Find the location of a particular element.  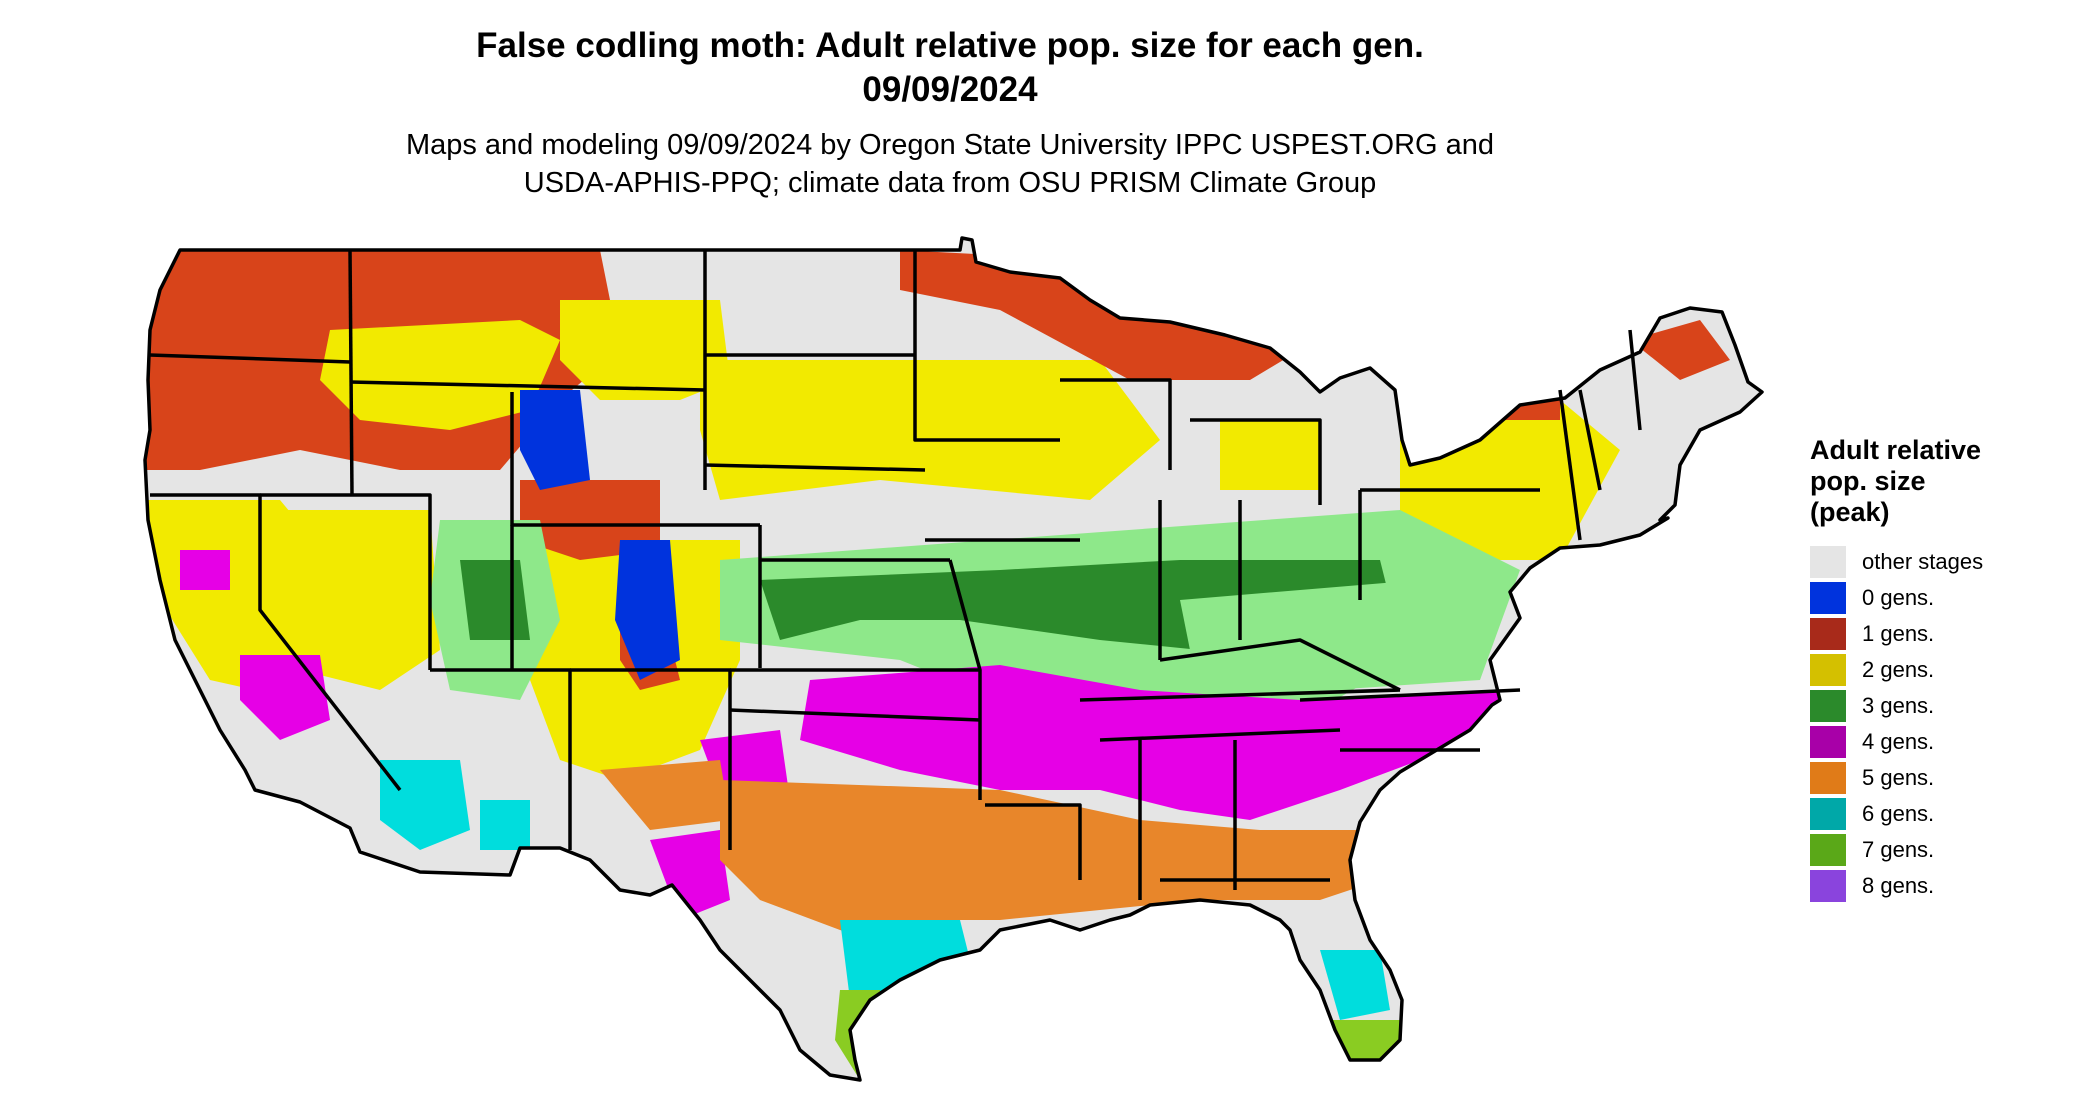

border-va-nc is located at coordinates (1410, 695).